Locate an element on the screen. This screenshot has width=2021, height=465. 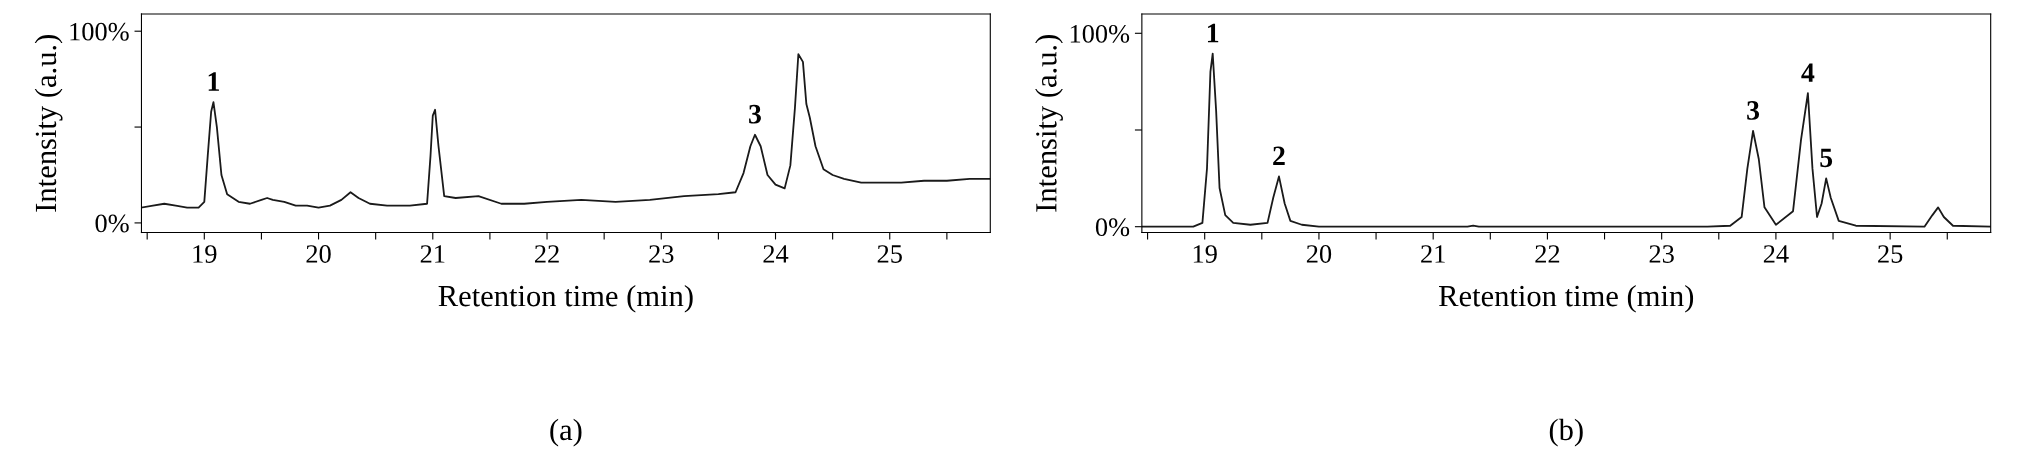
annotation: 4 is located at coordinates (1808, 72).